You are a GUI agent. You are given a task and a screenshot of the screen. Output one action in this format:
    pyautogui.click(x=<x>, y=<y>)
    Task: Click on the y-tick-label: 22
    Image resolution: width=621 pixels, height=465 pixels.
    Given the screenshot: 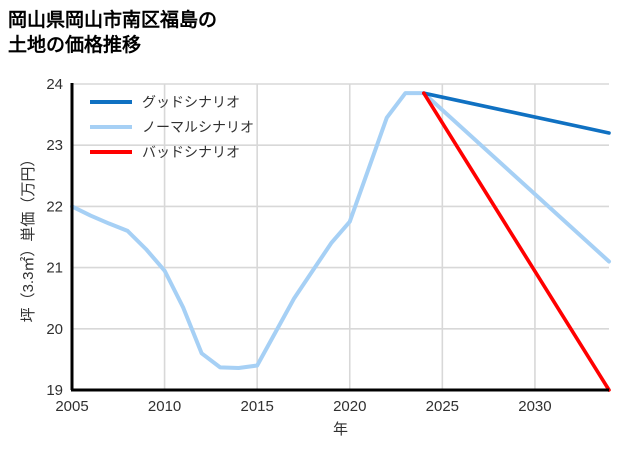 What is the action you would take?
    pyautogui.click(x=54, y=206)
    